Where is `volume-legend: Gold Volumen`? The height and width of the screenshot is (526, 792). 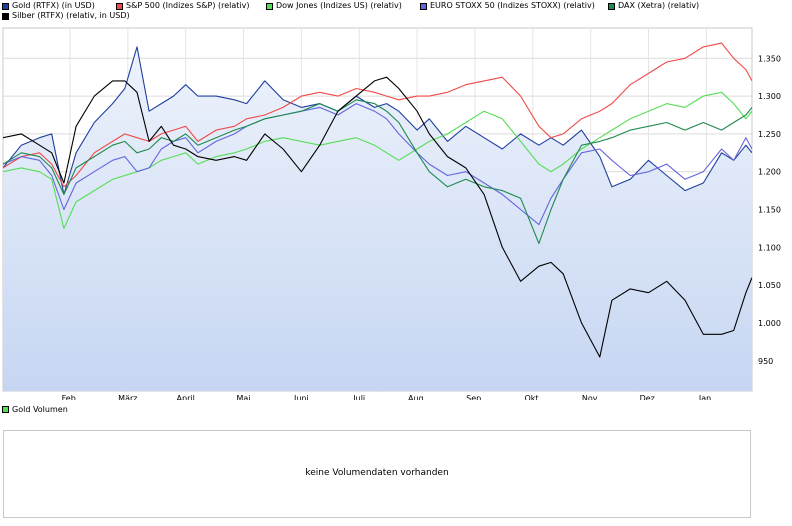
volume-legend: Gold Volumen is located at coordinates (35, 409).